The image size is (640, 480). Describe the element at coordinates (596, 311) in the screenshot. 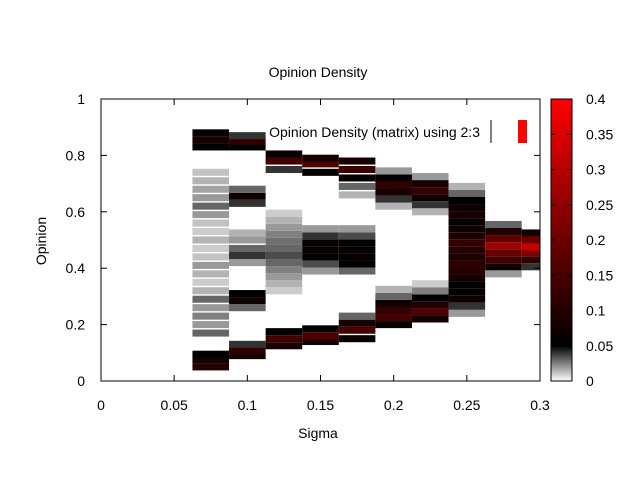

I see `colorbar-tick-label: 0.1` at that location.